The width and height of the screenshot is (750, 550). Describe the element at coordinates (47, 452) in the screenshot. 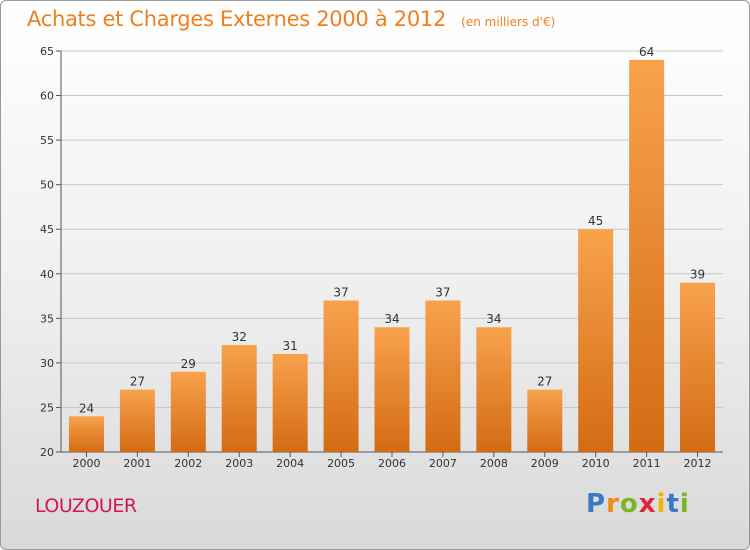

I see `y-tick-label: 20` at that location.